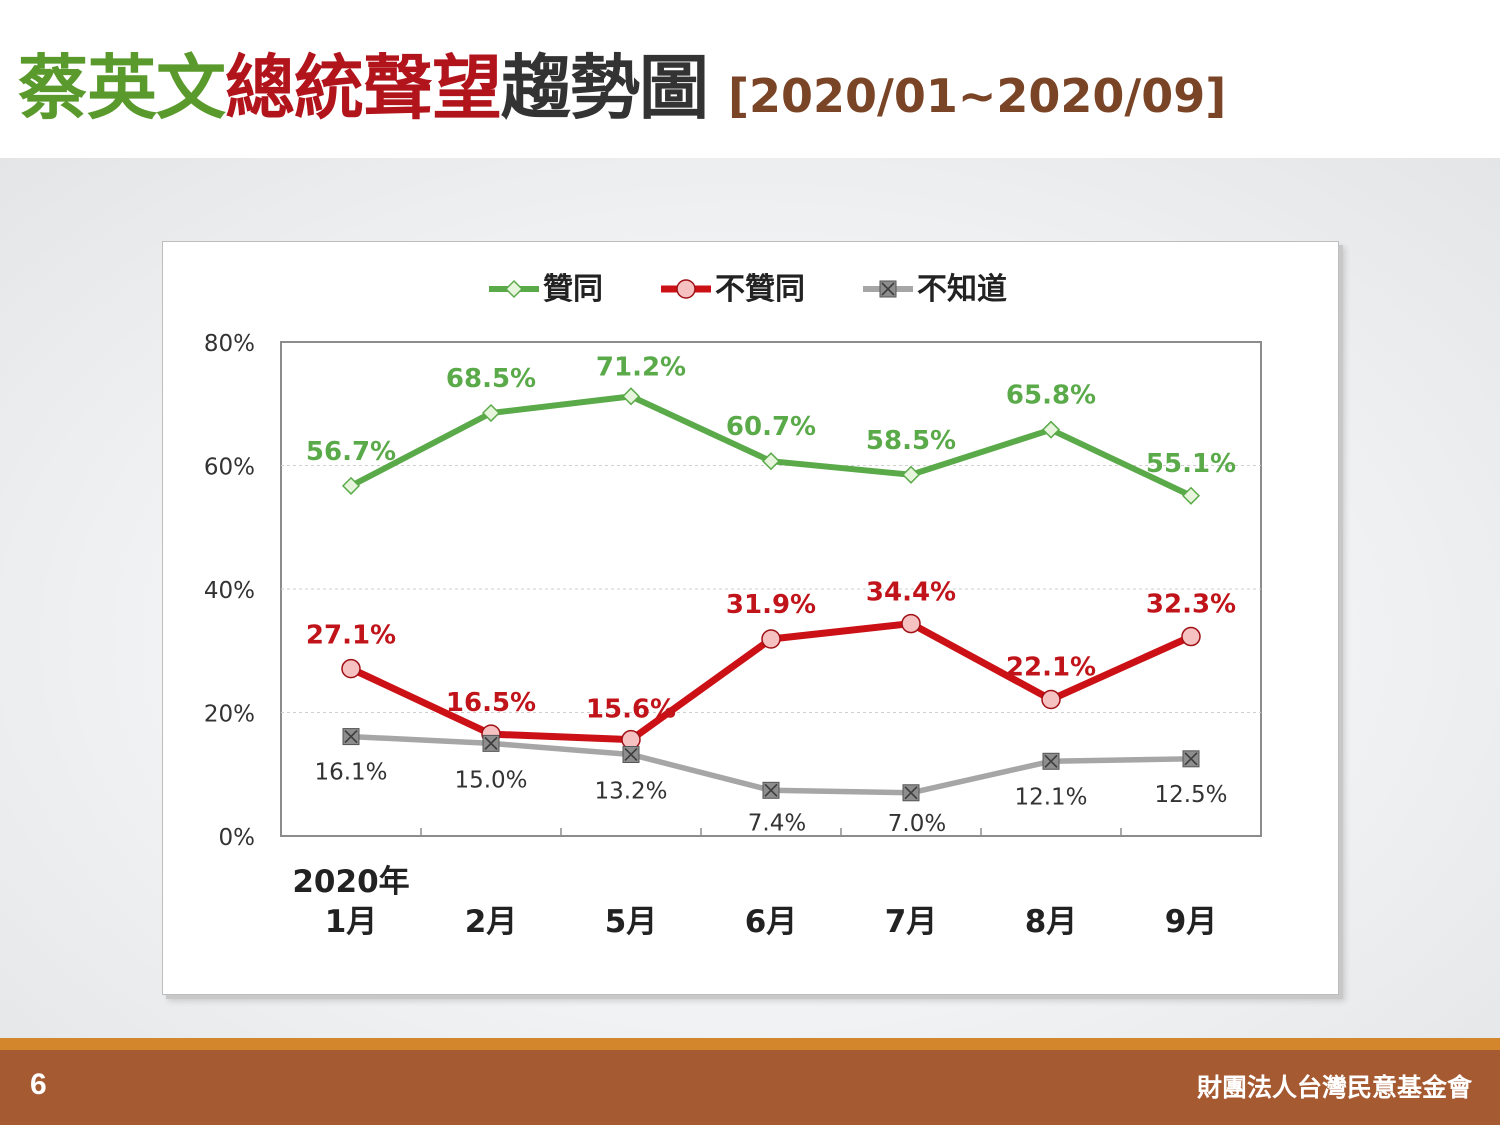  Describe the element at coordinates (631, 710) in the screenshot. I see `data-label-2: 15.6%` at that location.